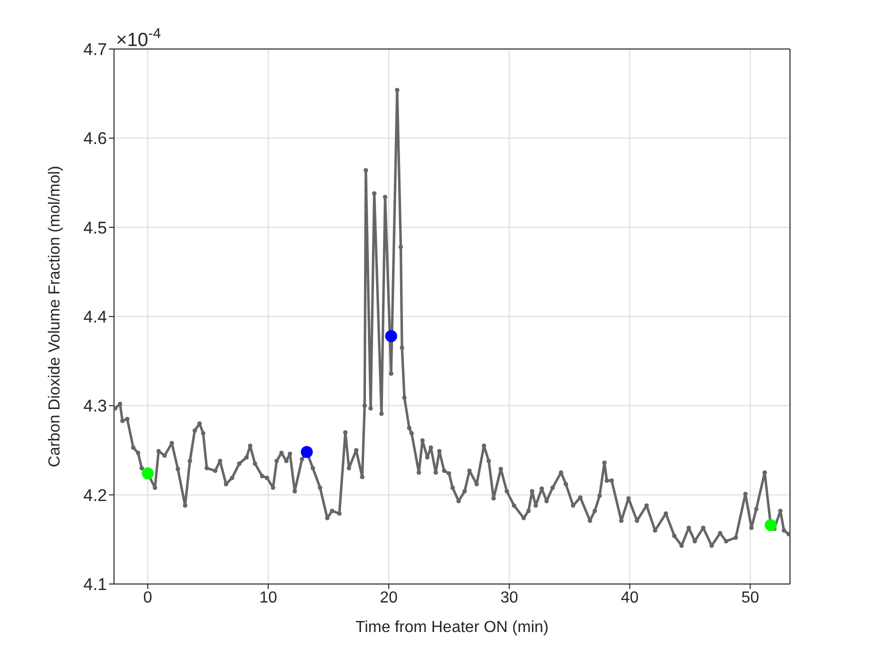 The height and width of the screenshot is (656, 875). I want to click on y-tick-label: 4.2, so click(95, 495).